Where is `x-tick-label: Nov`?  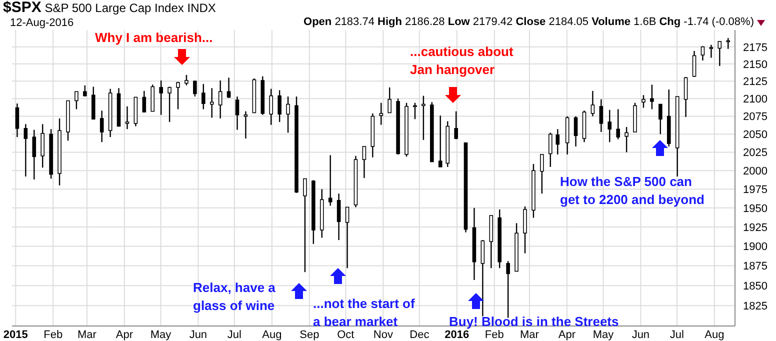 x-tick-label: Nov is located at coordinates (383, 335).